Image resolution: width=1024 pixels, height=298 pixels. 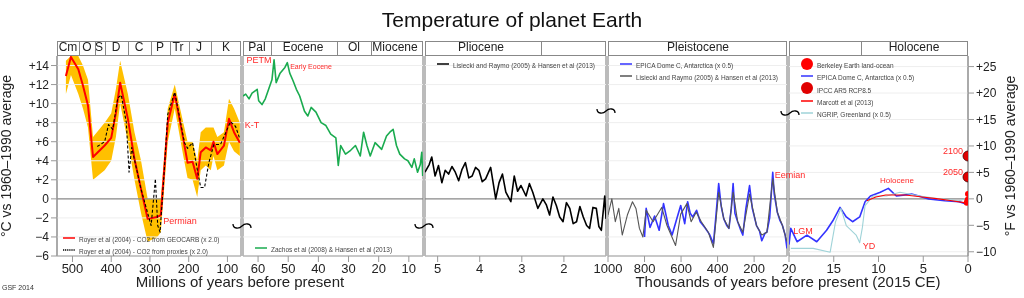 I want to click on annotation: Holocene, so click(x=897, y=180).